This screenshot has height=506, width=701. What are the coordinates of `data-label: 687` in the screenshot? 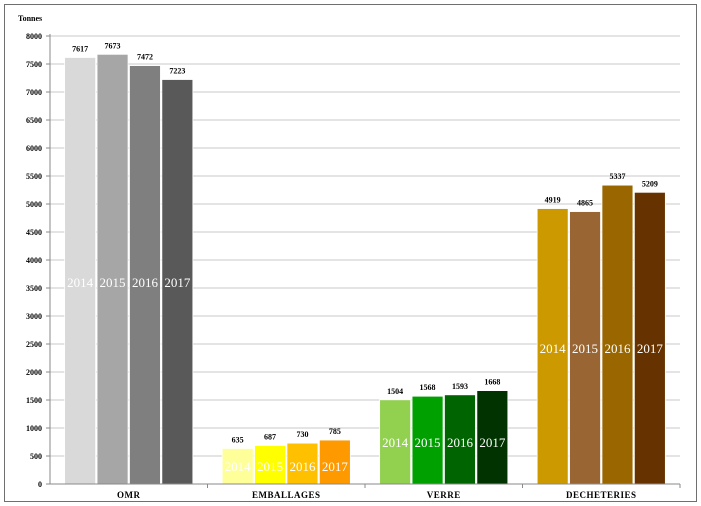 It's located at (270, 437).